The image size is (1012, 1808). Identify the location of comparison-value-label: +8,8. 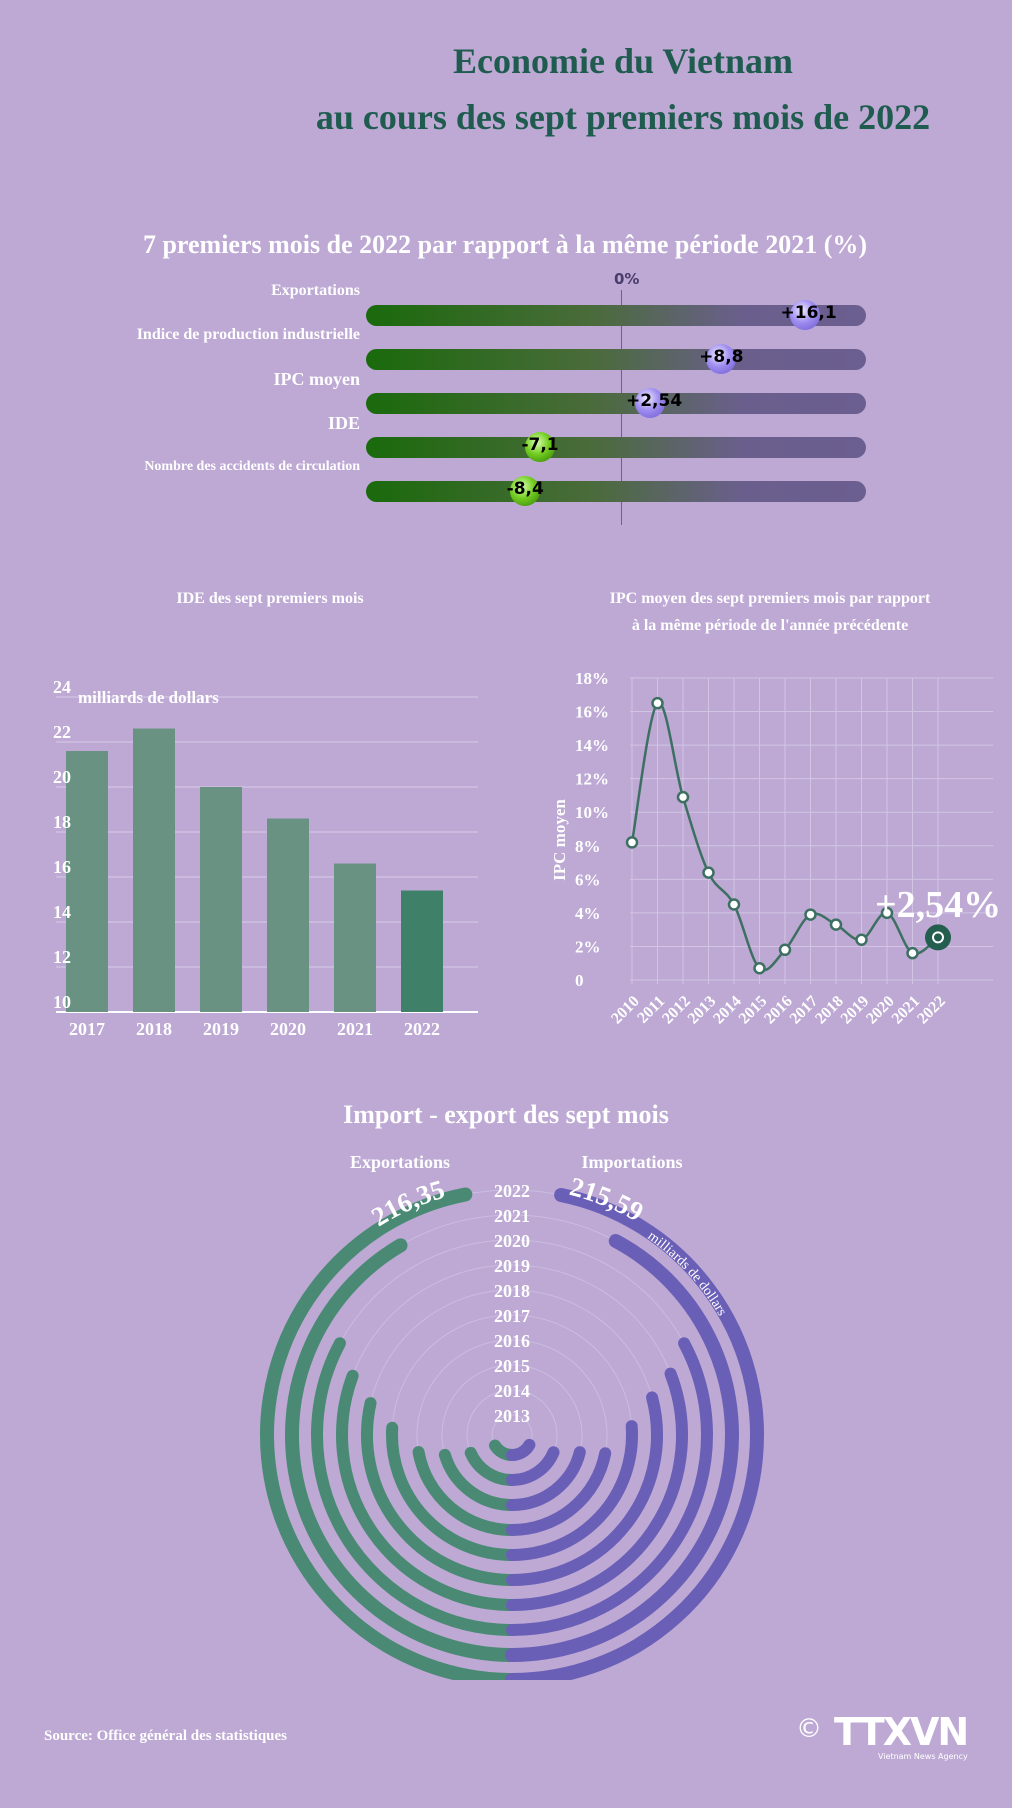
(721, 357).